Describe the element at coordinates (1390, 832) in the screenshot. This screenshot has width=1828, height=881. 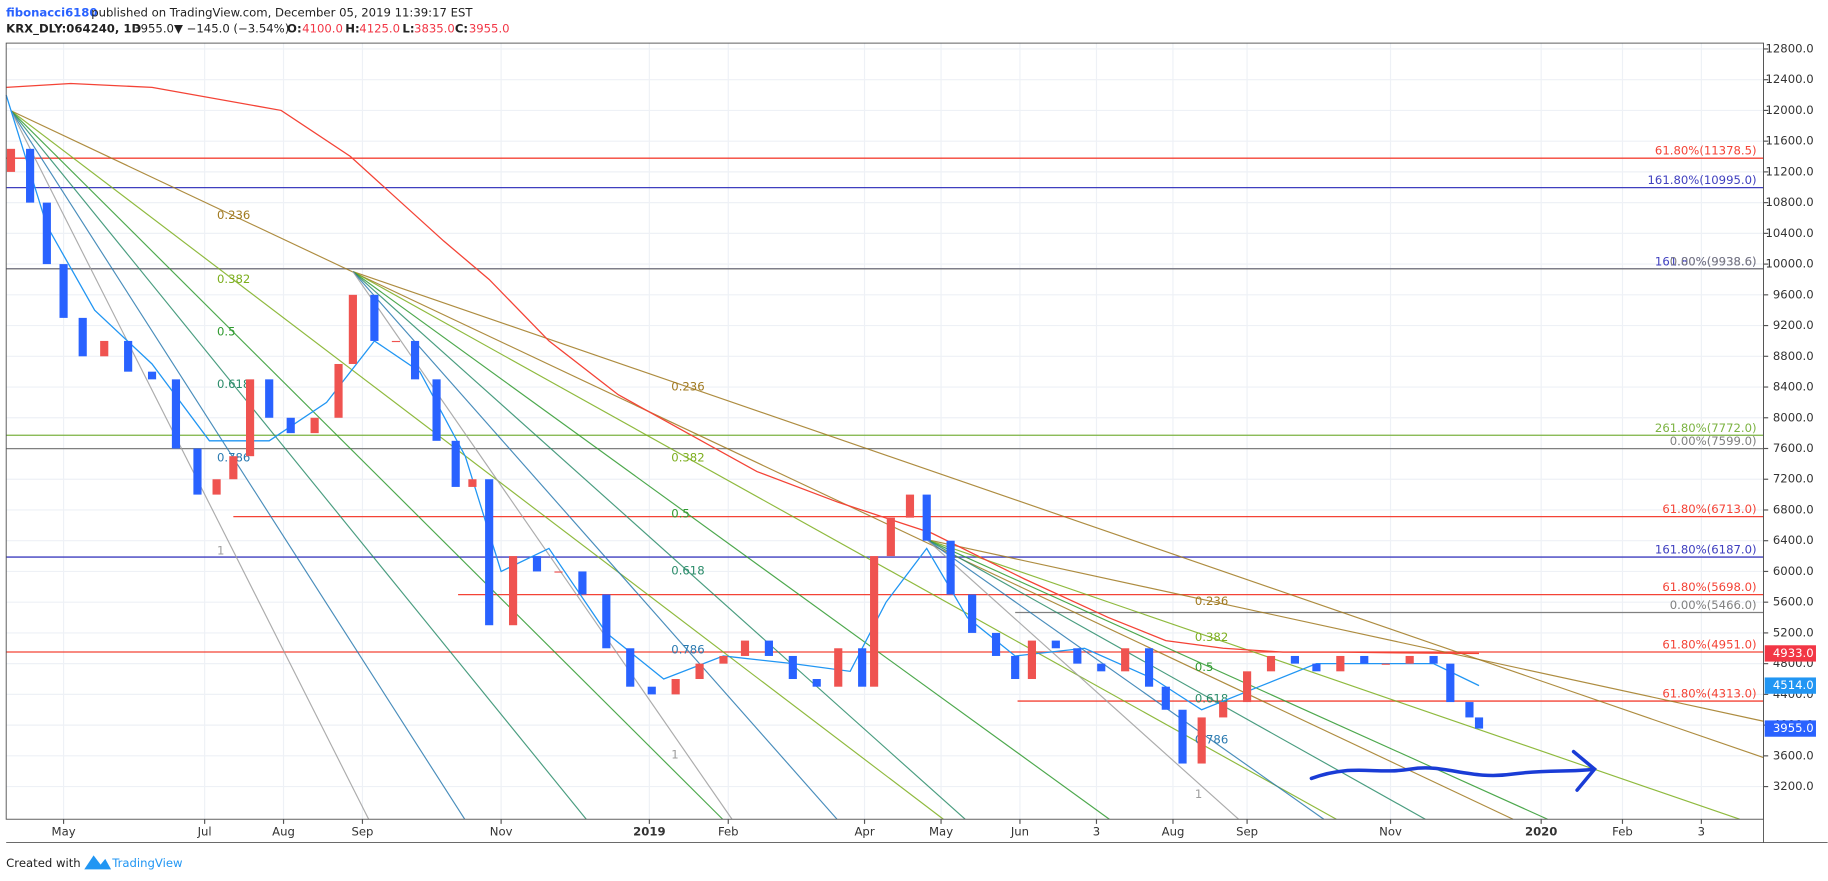
I see `x-tick-label: Nov` at that location.